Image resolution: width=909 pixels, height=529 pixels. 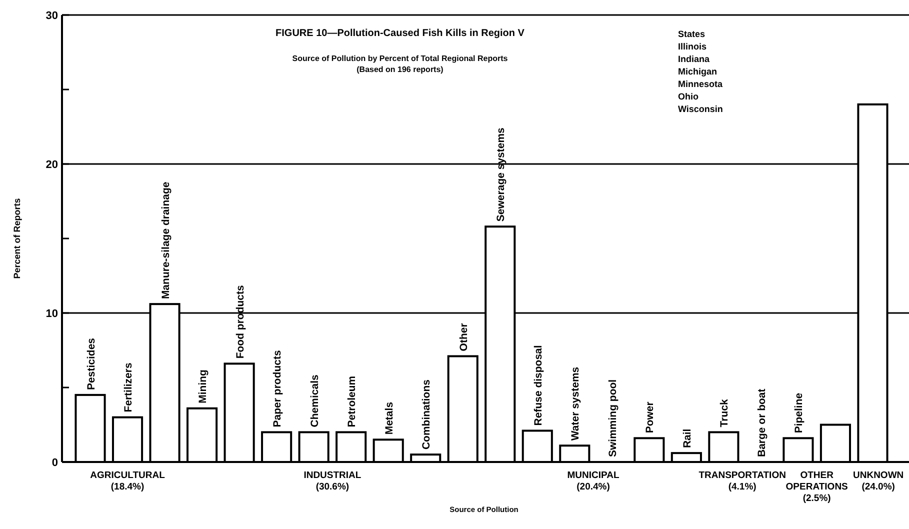 I want to click on x-tick-label: Petroleum, so click(x=352, y=402).